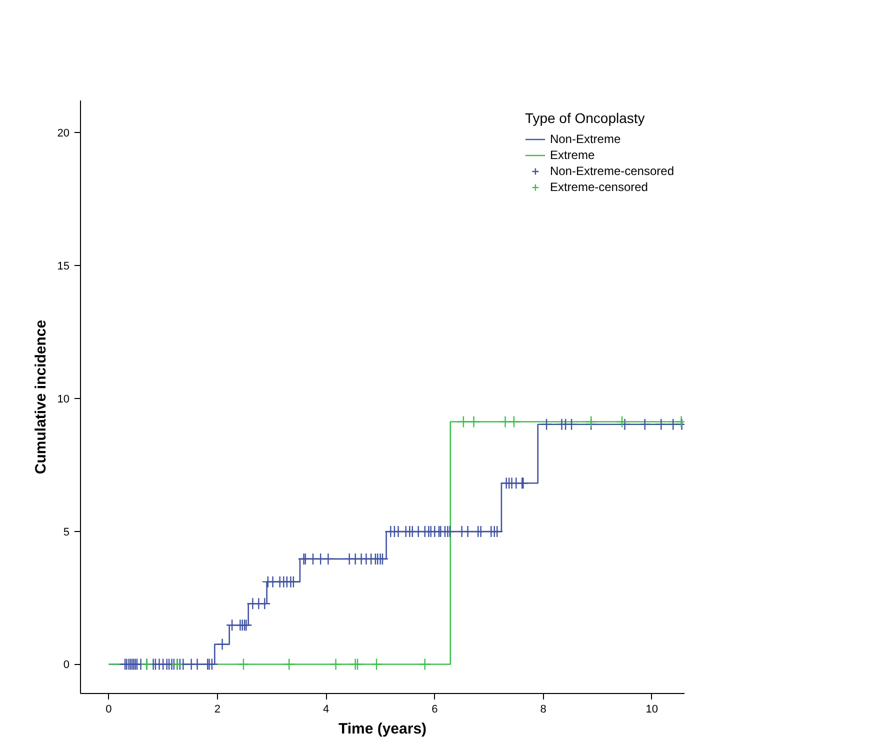  What do you see at coordinates (326, 710) in the screenshot?
I see `x-tick-label: 4` at bounding box center [326, 710].